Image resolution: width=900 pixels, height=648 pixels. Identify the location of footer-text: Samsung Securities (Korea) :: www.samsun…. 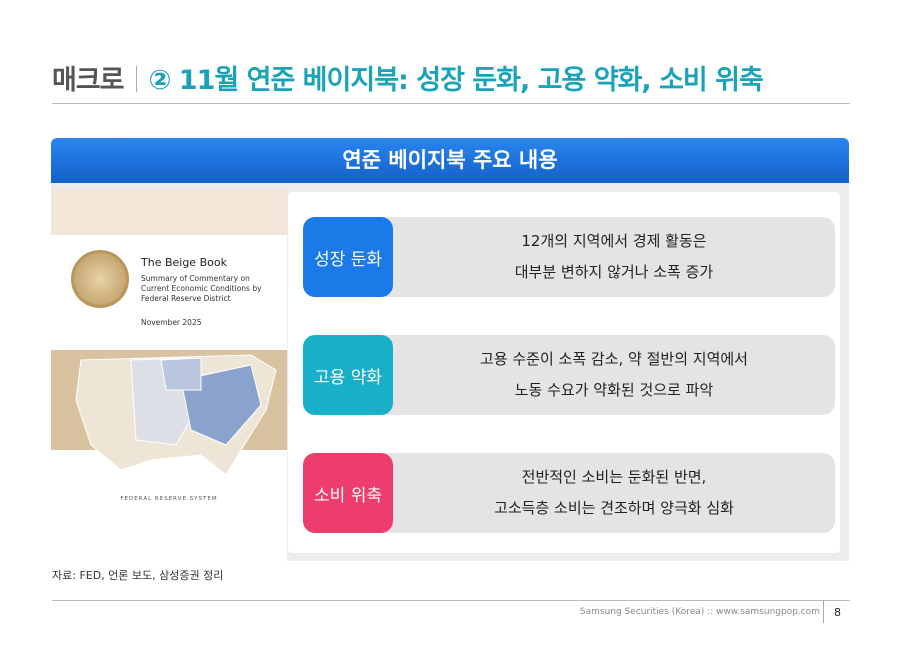
(699, 612).